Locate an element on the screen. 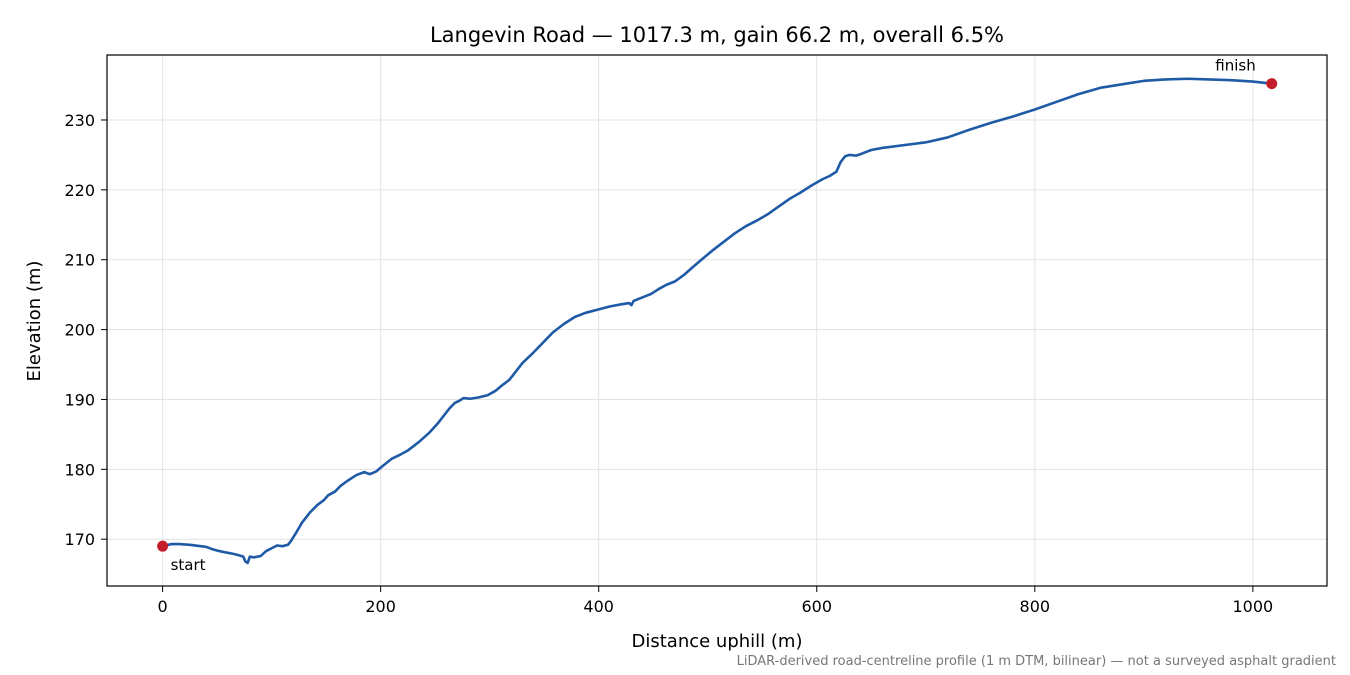 The height and width of the screenshot is (675, 1350). y-tick-label: 170 is located at coordinates (79, 539).